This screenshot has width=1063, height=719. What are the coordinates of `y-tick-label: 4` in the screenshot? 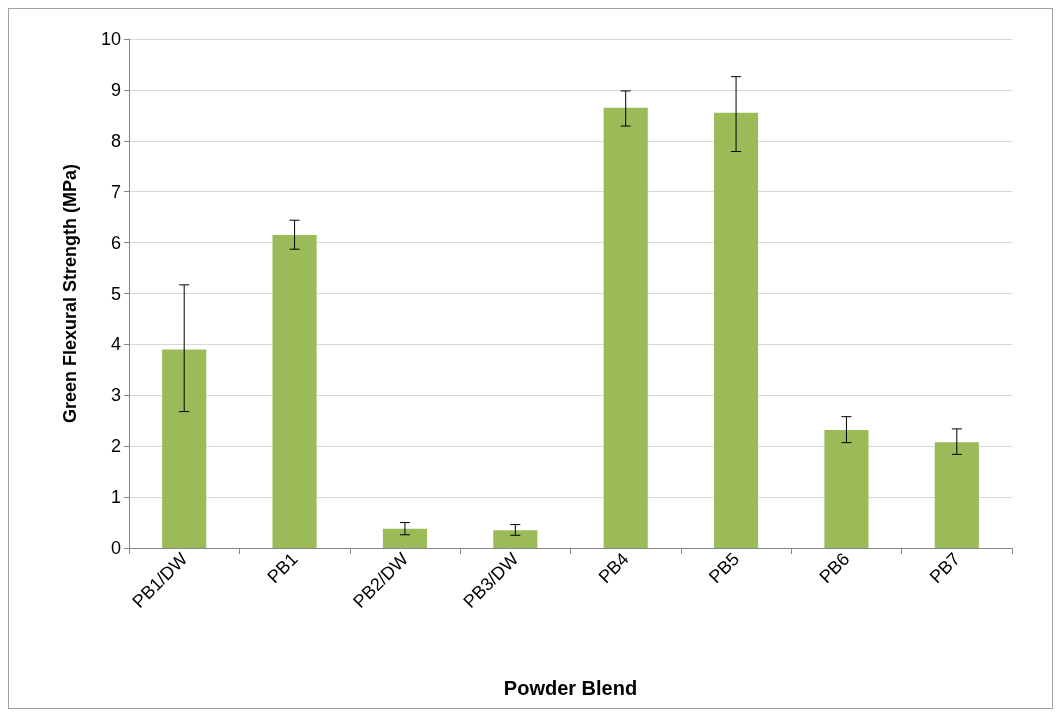 It's located at (115, 344).